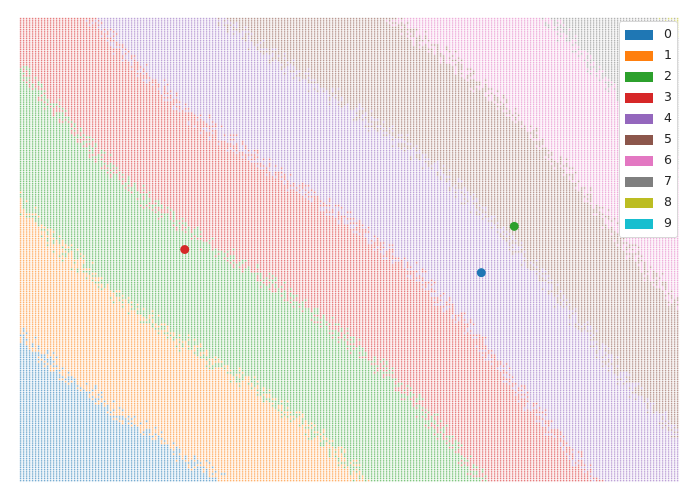  What do you see at coordinates (668, 97) in the screenshot?
I see `legend-label: 3` at bounding box center [668, 97].